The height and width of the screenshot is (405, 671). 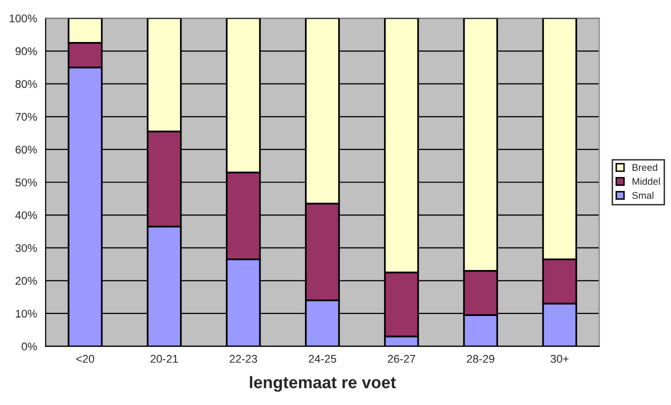 I want to click on legend-label: Middel, so click(x=646, y=181).